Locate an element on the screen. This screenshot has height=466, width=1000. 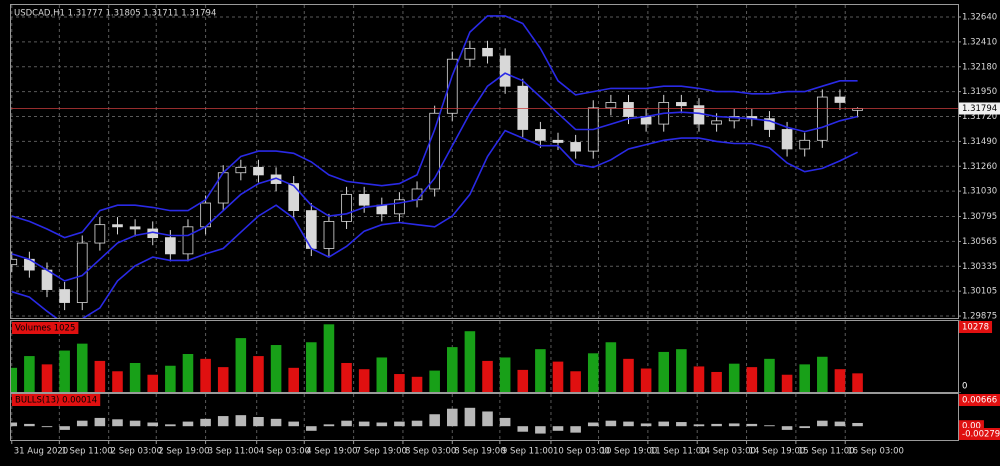
label-text: 1.31794 is located at coordinates (979, 109).